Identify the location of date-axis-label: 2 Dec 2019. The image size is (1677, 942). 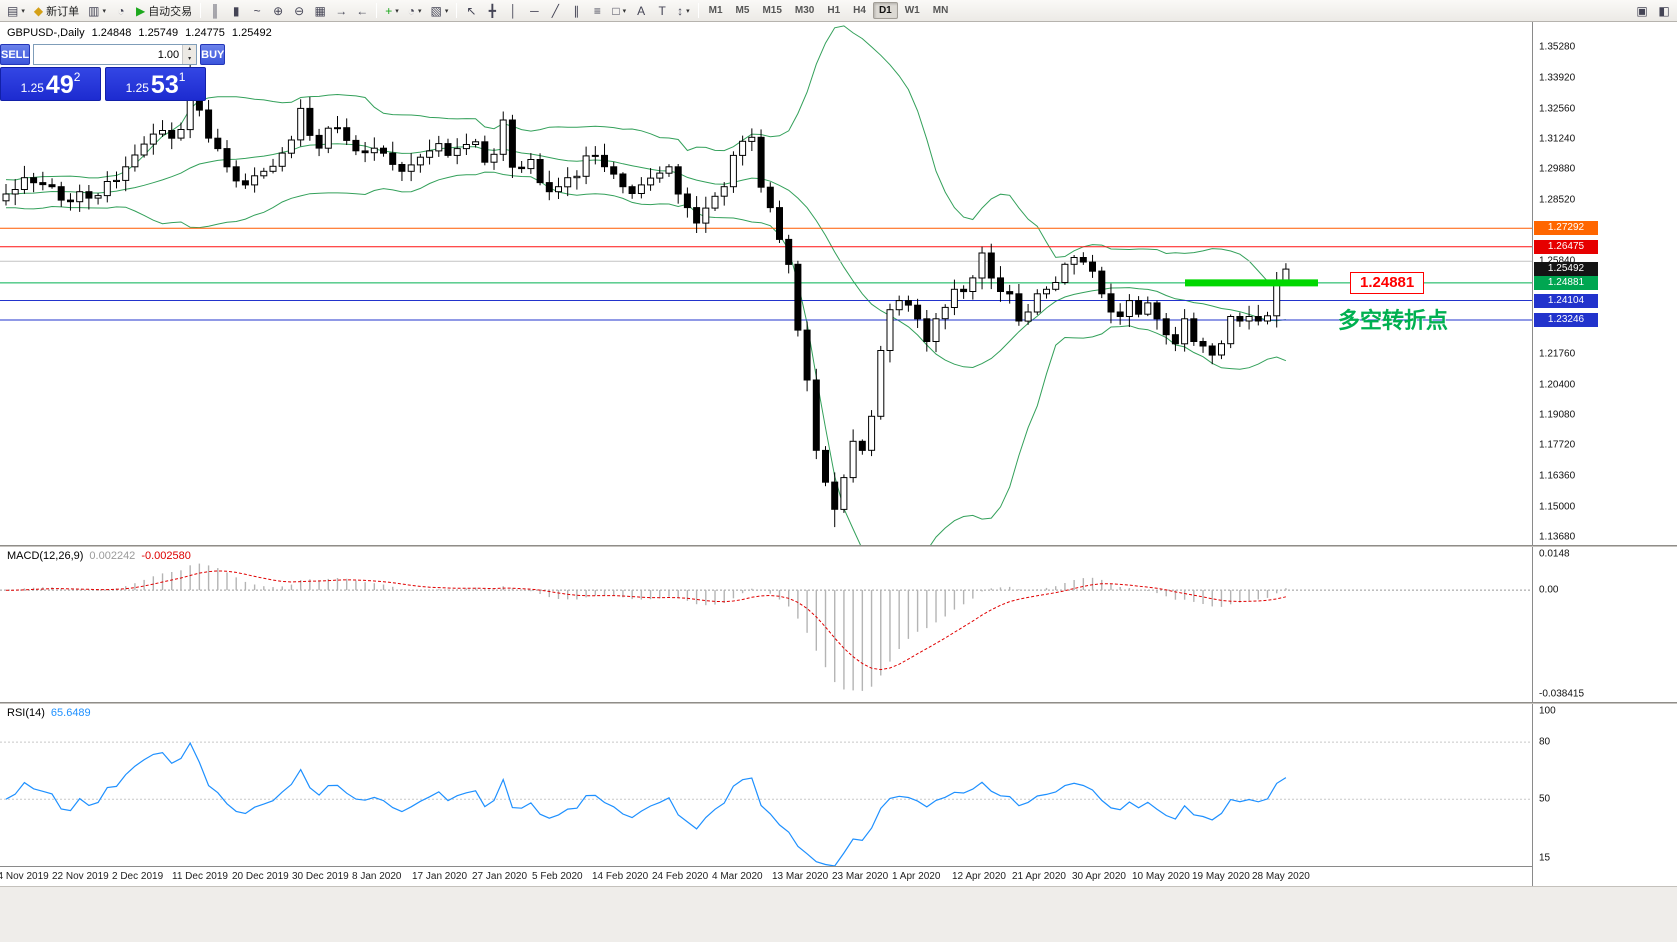
(138, 876).